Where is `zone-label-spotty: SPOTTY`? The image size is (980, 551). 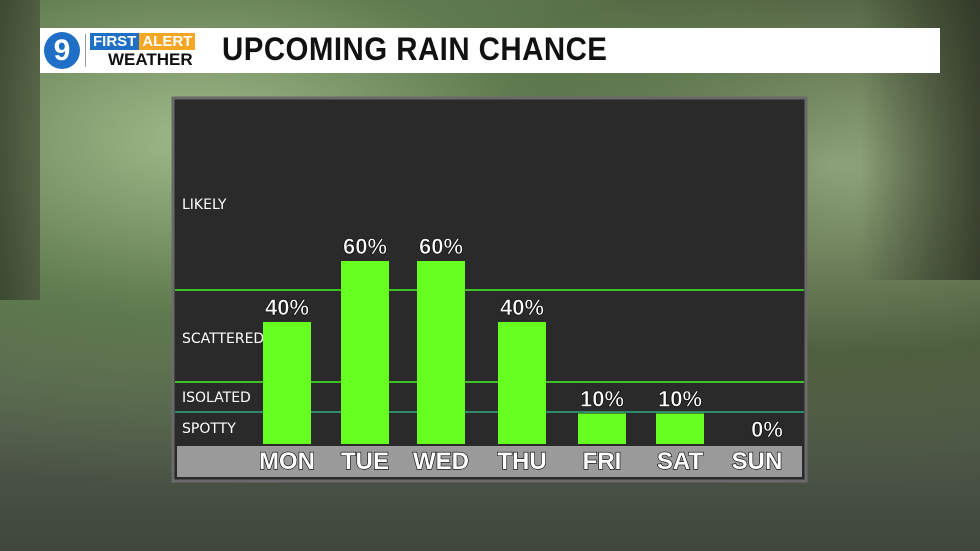
zone-label-spotty: SPOTTY is located at coordinates (209, 429).